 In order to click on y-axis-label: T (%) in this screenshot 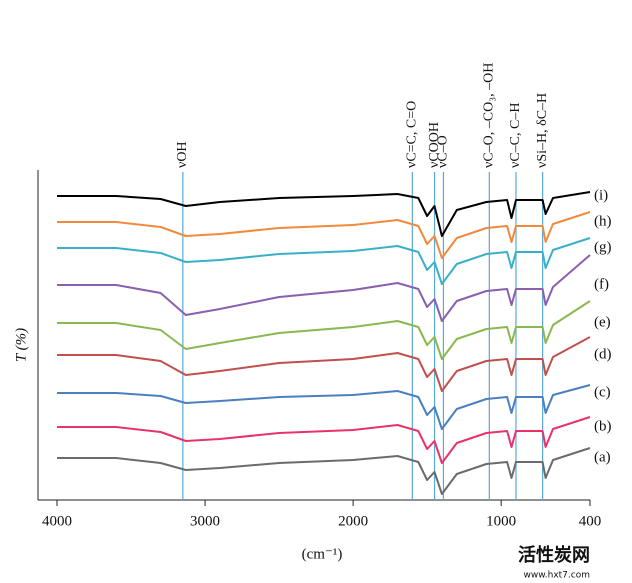, I will do `click(21, 345)`.